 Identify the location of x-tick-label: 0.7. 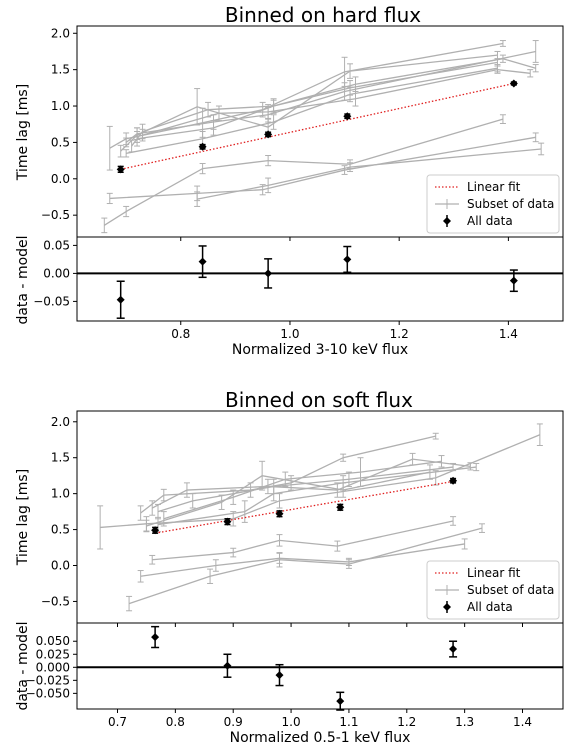
(117, 722).